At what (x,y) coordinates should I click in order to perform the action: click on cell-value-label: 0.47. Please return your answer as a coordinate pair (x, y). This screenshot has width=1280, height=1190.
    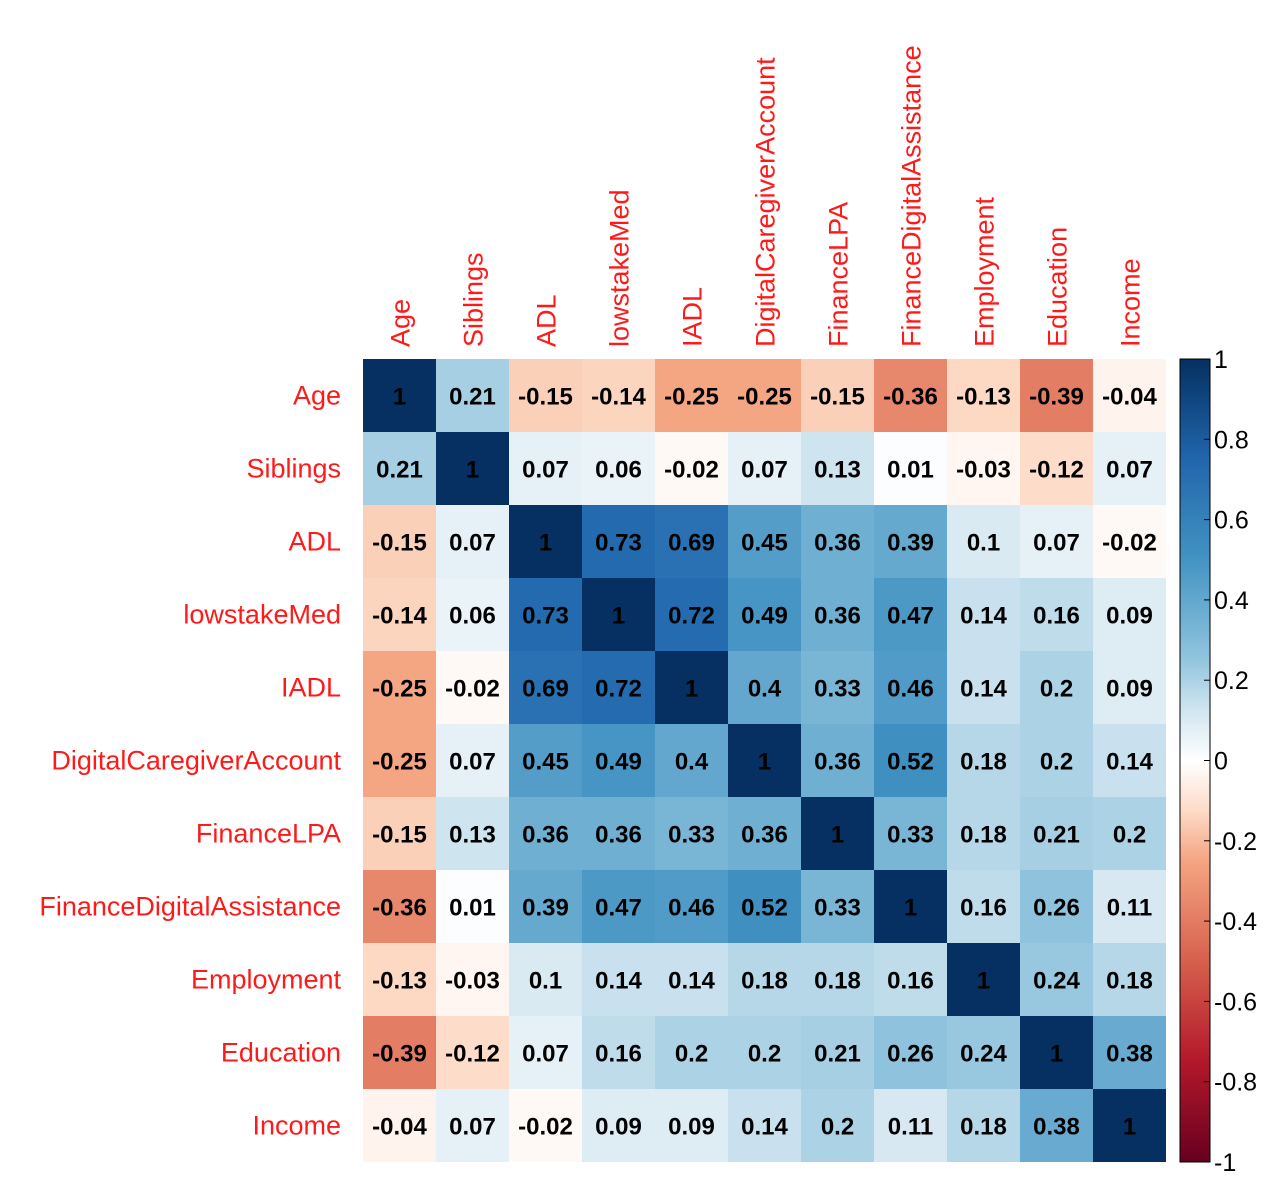
    Looking at the image, I should click on (910, 616).